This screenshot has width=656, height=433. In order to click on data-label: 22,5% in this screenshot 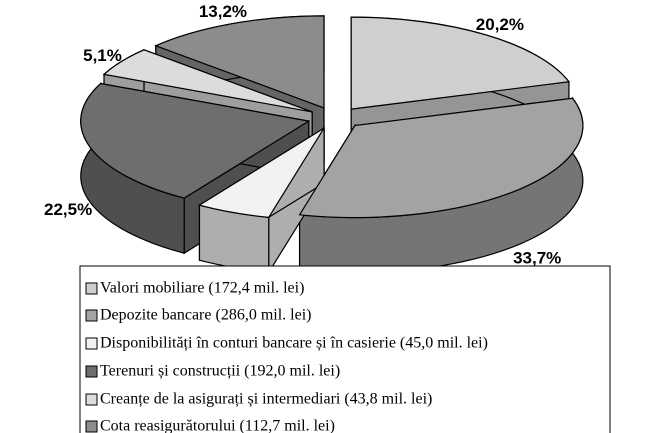, I will do `click(68, 209)`.